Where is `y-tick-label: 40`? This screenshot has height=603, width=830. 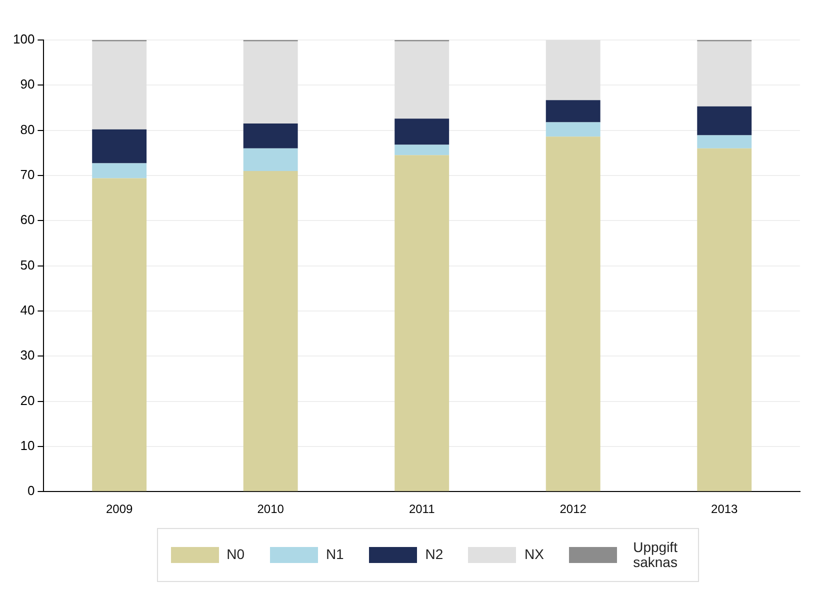 y-tick-label: 40 is located at coordinates (27, 310).